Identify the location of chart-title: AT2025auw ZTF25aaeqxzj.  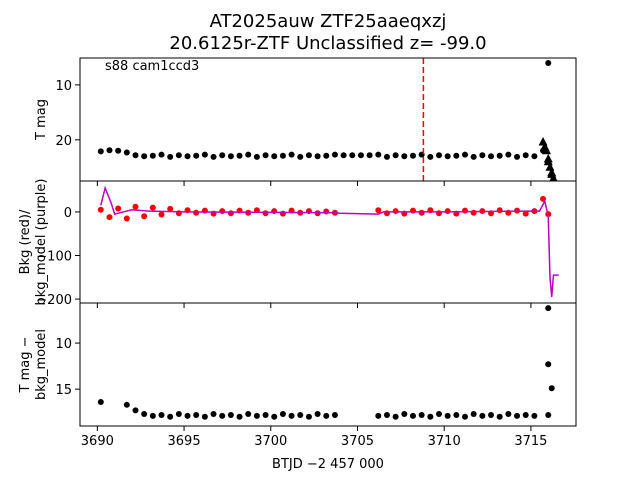
(328, 21).